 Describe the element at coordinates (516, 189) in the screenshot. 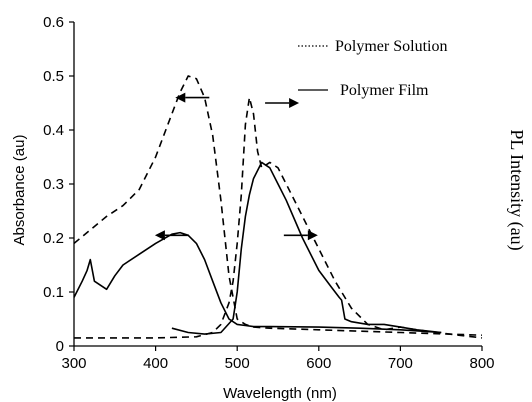

I see `y2-axis-label: PL Intensity (au)` at that location.